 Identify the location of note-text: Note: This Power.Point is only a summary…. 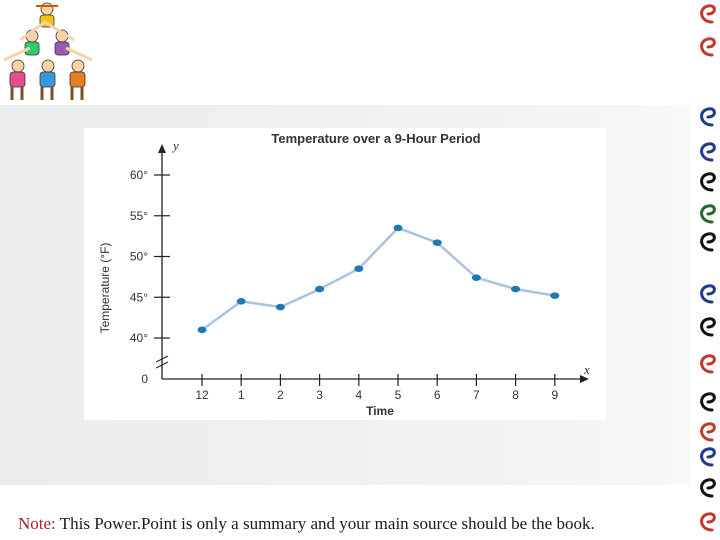
(363, 524).